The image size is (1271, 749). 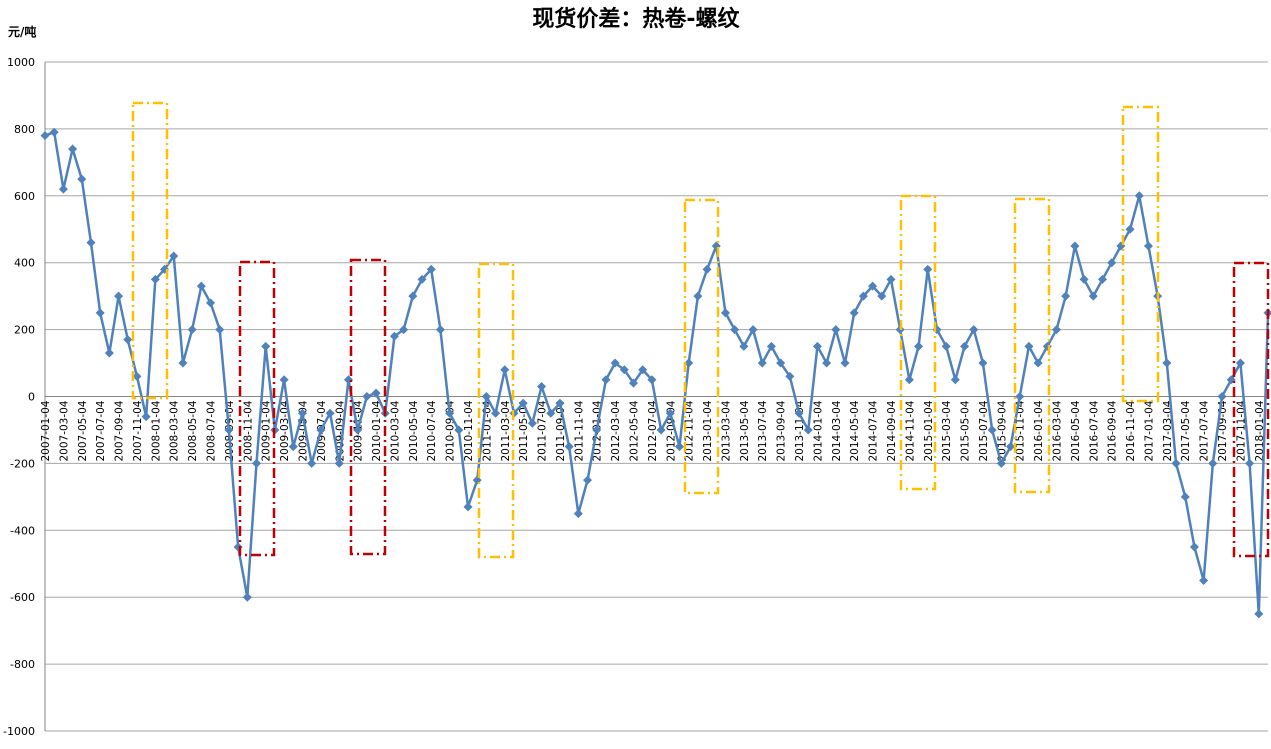 I want to click on x-tick-label: 2010-01-04, so click(x=377, y=430).